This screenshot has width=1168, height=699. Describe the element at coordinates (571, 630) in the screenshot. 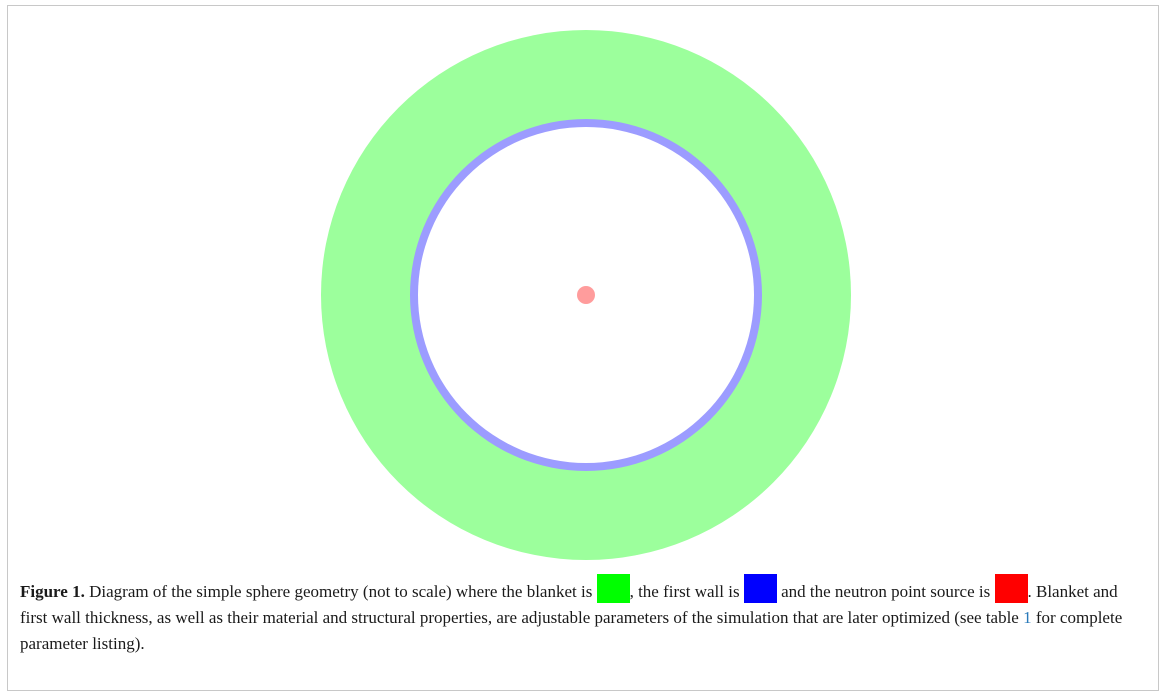

I see `caption-text-5: for complete parameter listing).` at that location.